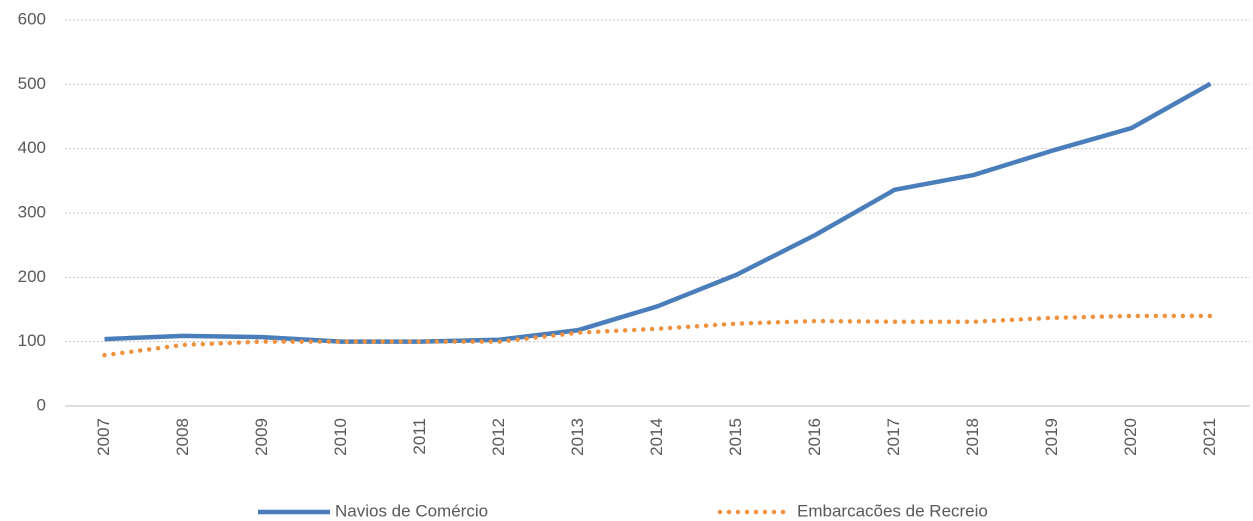 This screenshot has width=1253, height=521. Describe the element at coordinates (735, 437) in the screenshot. I see `x-tick-label: 2015` at that location.